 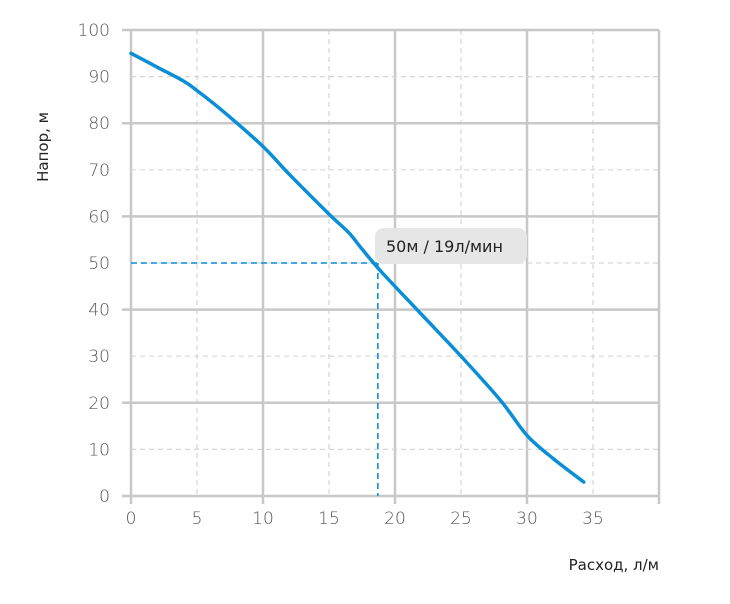 I want to click on x-tick-label: 10, so click(x=263, y=519).